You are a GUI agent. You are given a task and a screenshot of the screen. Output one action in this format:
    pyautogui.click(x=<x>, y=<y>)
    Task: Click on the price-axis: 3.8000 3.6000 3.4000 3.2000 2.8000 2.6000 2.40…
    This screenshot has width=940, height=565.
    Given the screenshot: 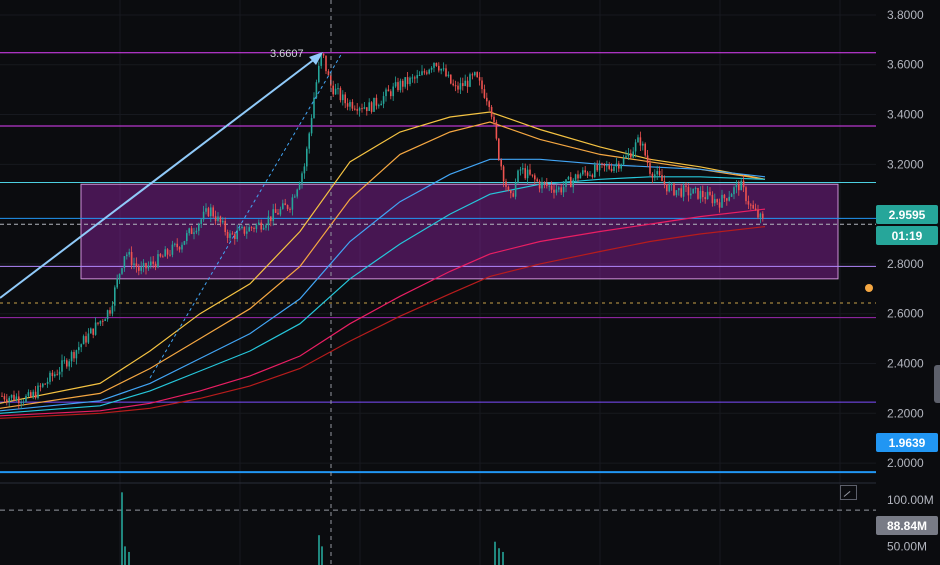 What is the action you would take?
    pyautogui.click(x=910, y=280)
    